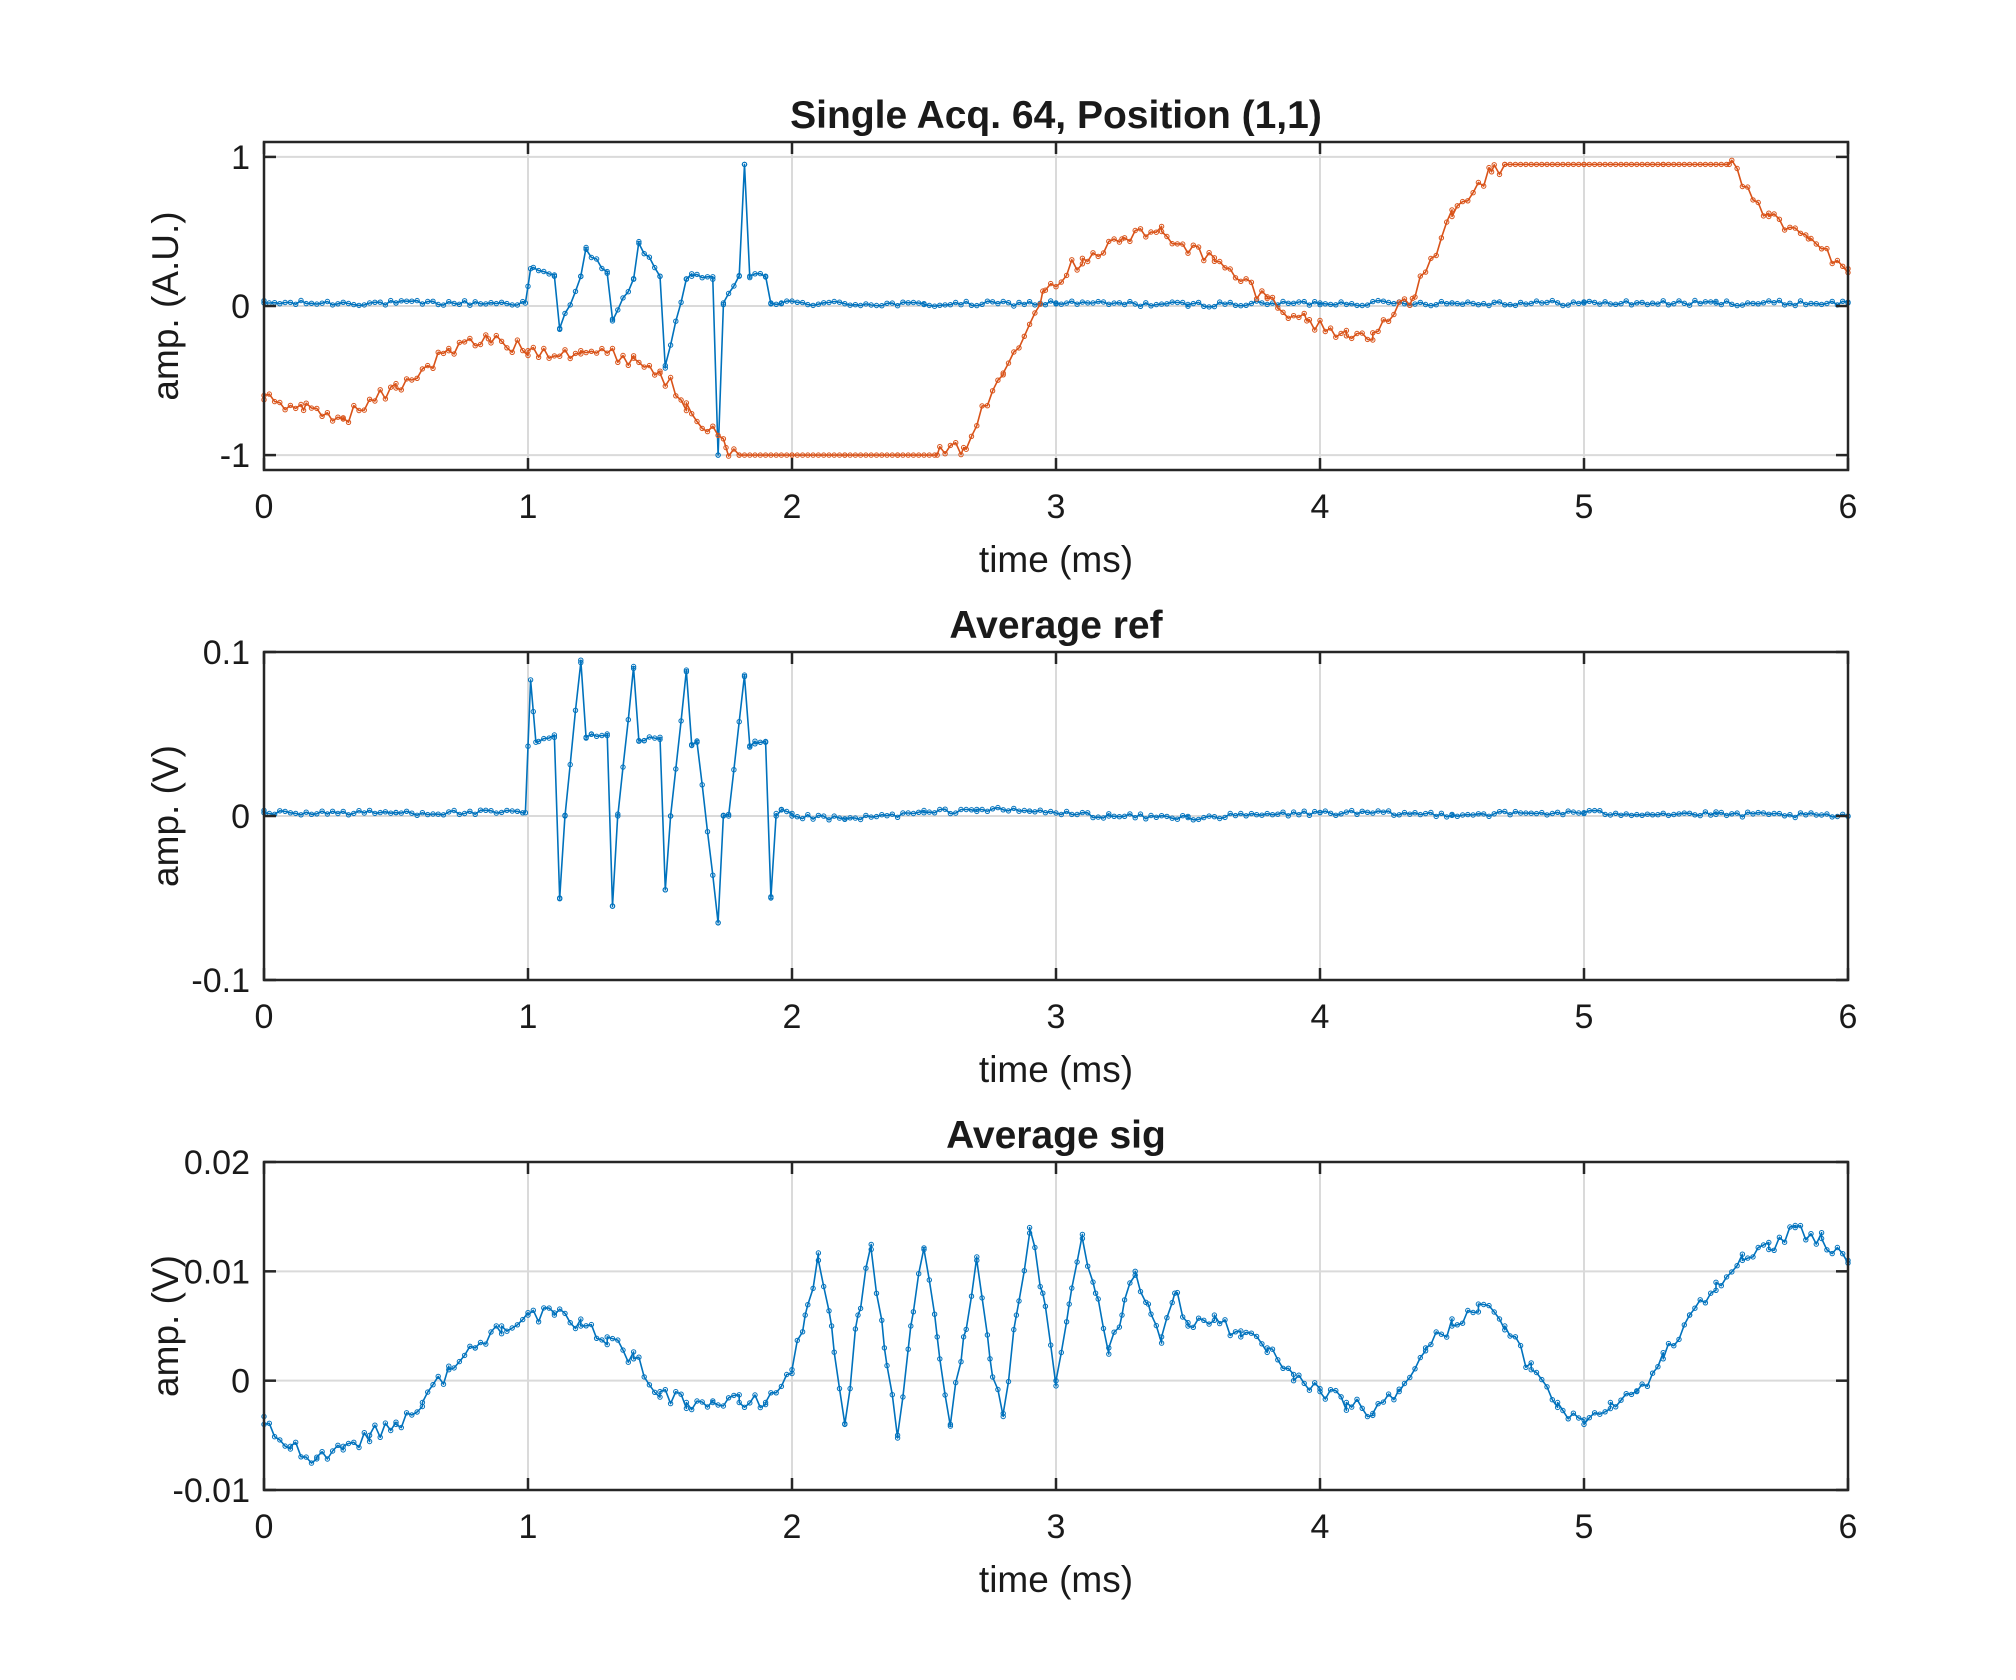  What do you see at coordinates (1320, 1017) in the screenshot?
I see `x-tick-label: 4` at bounding box center [1320, 1017].